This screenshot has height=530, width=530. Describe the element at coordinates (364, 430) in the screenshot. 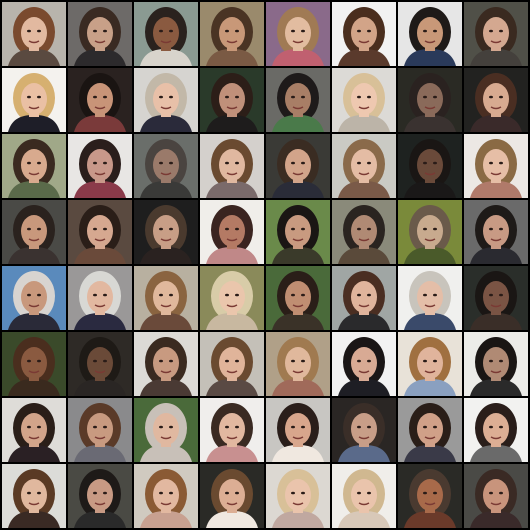

I see `face-tile-r7-c6` at that location.